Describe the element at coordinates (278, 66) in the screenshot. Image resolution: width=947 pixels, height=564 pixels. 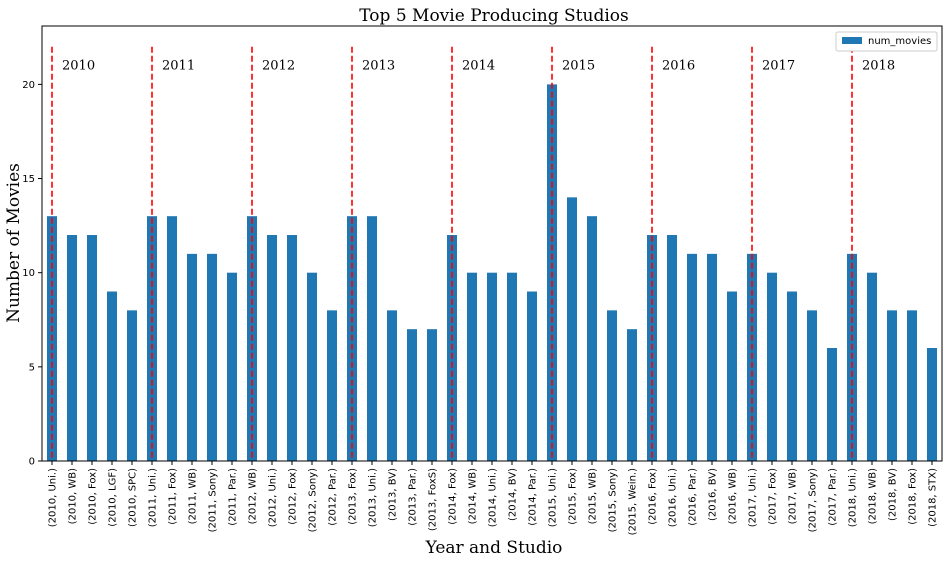
I see `year-marker-label: 2012` at that location.